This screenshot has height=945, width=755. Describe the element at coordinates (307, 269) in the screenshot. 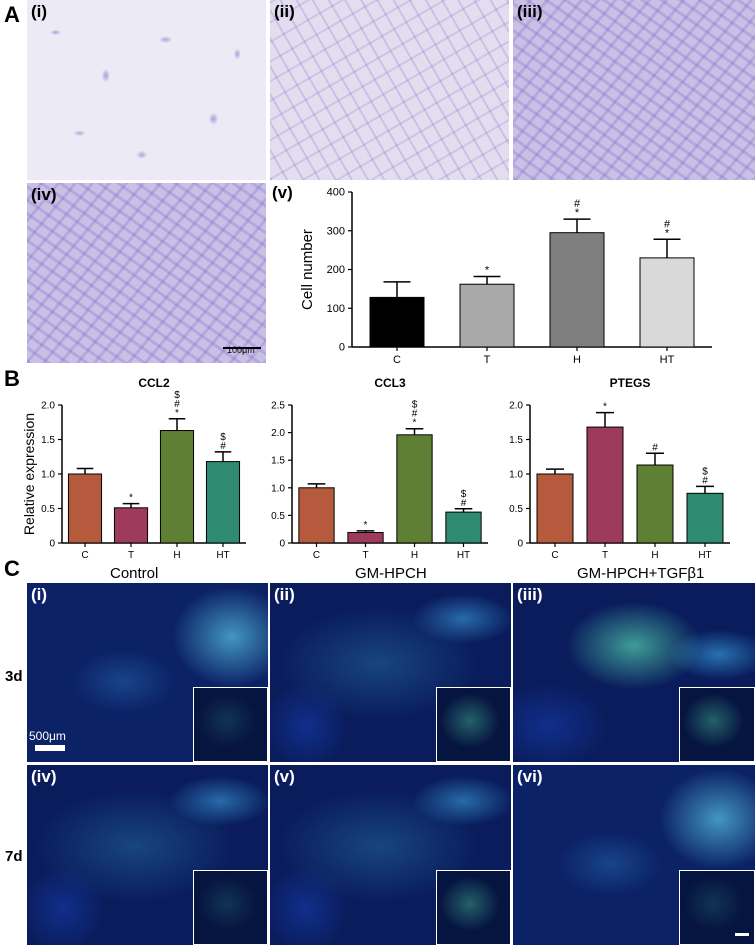

I see `y-axis-label: Cell number` at that location.